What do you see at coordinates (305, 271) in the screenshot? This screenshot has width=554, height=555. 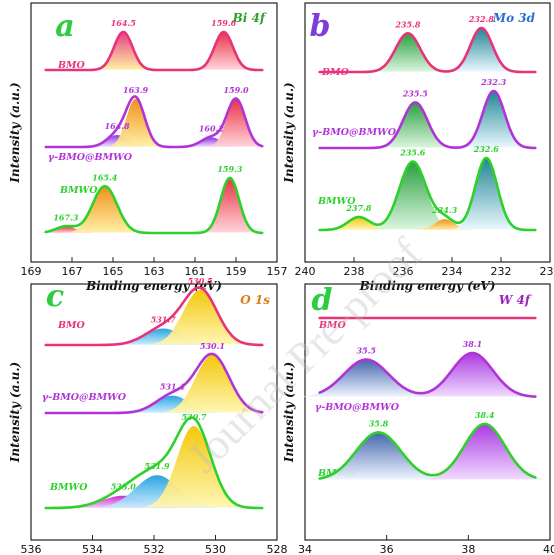 I see `x-tick-label: 240` at bounding box center [305, 271].